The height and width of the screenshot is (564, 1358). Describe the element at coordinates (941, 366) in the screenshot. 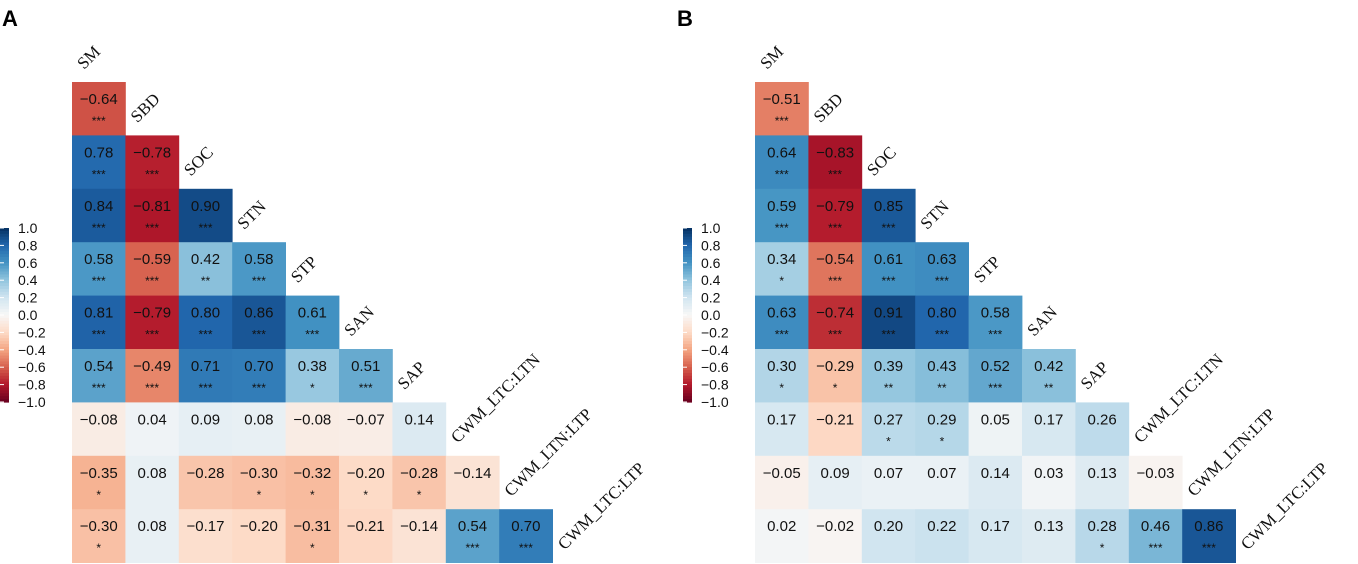

I see `cell-value: 0.43` at that location.